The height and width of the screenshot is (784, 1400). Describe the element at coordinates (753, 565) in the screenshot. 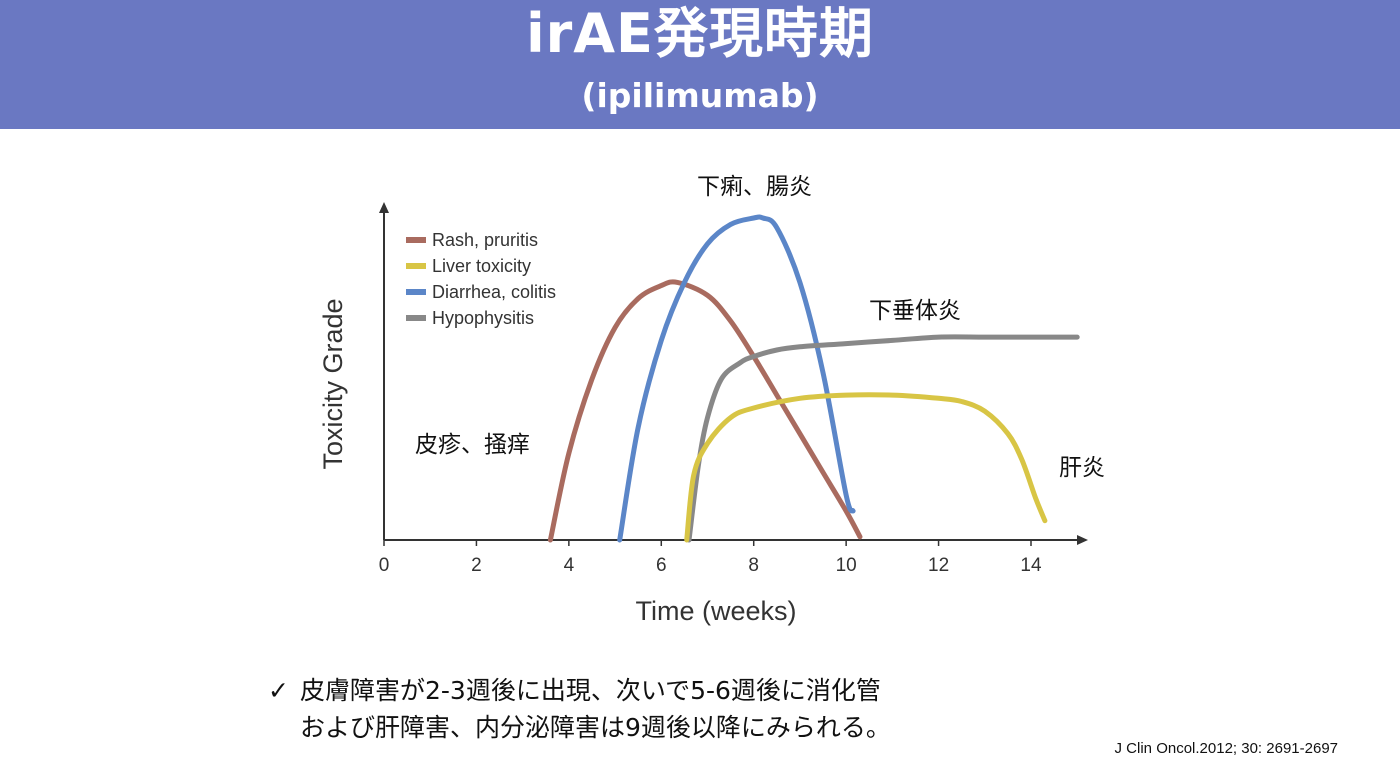

I see `x-tick-label-8: 8` at that location.